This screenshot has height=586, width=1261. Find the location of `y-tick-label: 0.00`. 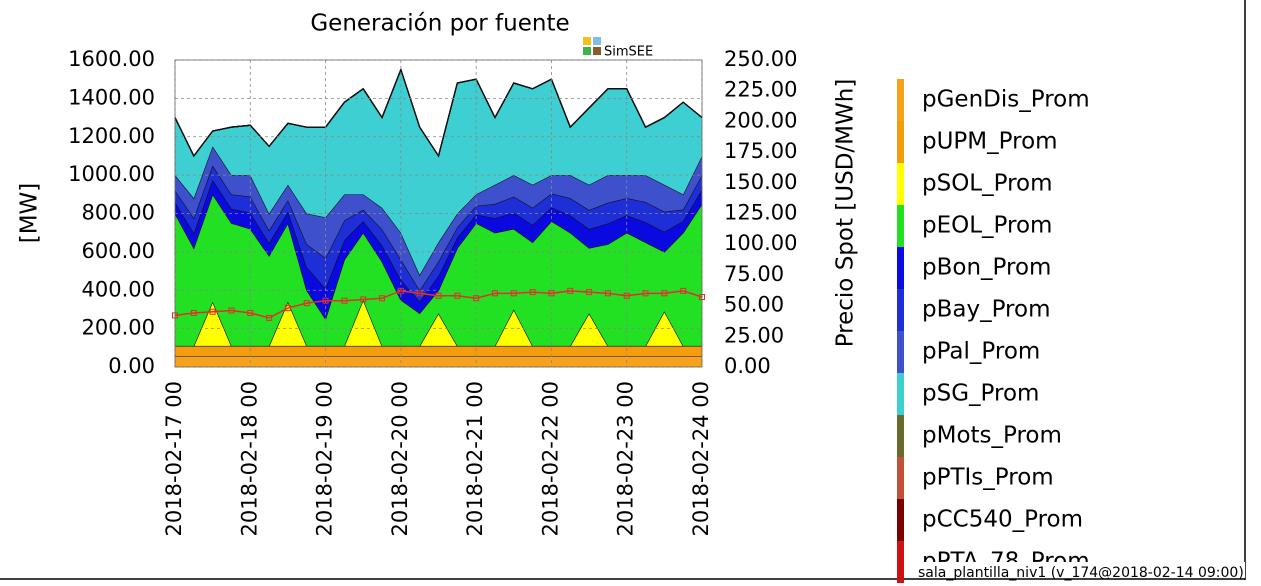

y-tick-label: 0.00 is located at coordinates (131, 366).